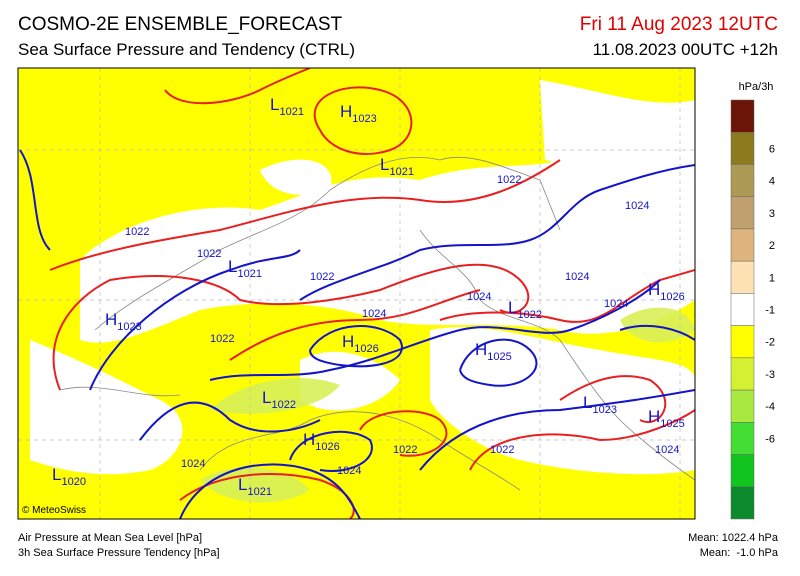  I want to click on title: COSMO-2E ENSEMBLE_FORECAST, so click(180, 24).